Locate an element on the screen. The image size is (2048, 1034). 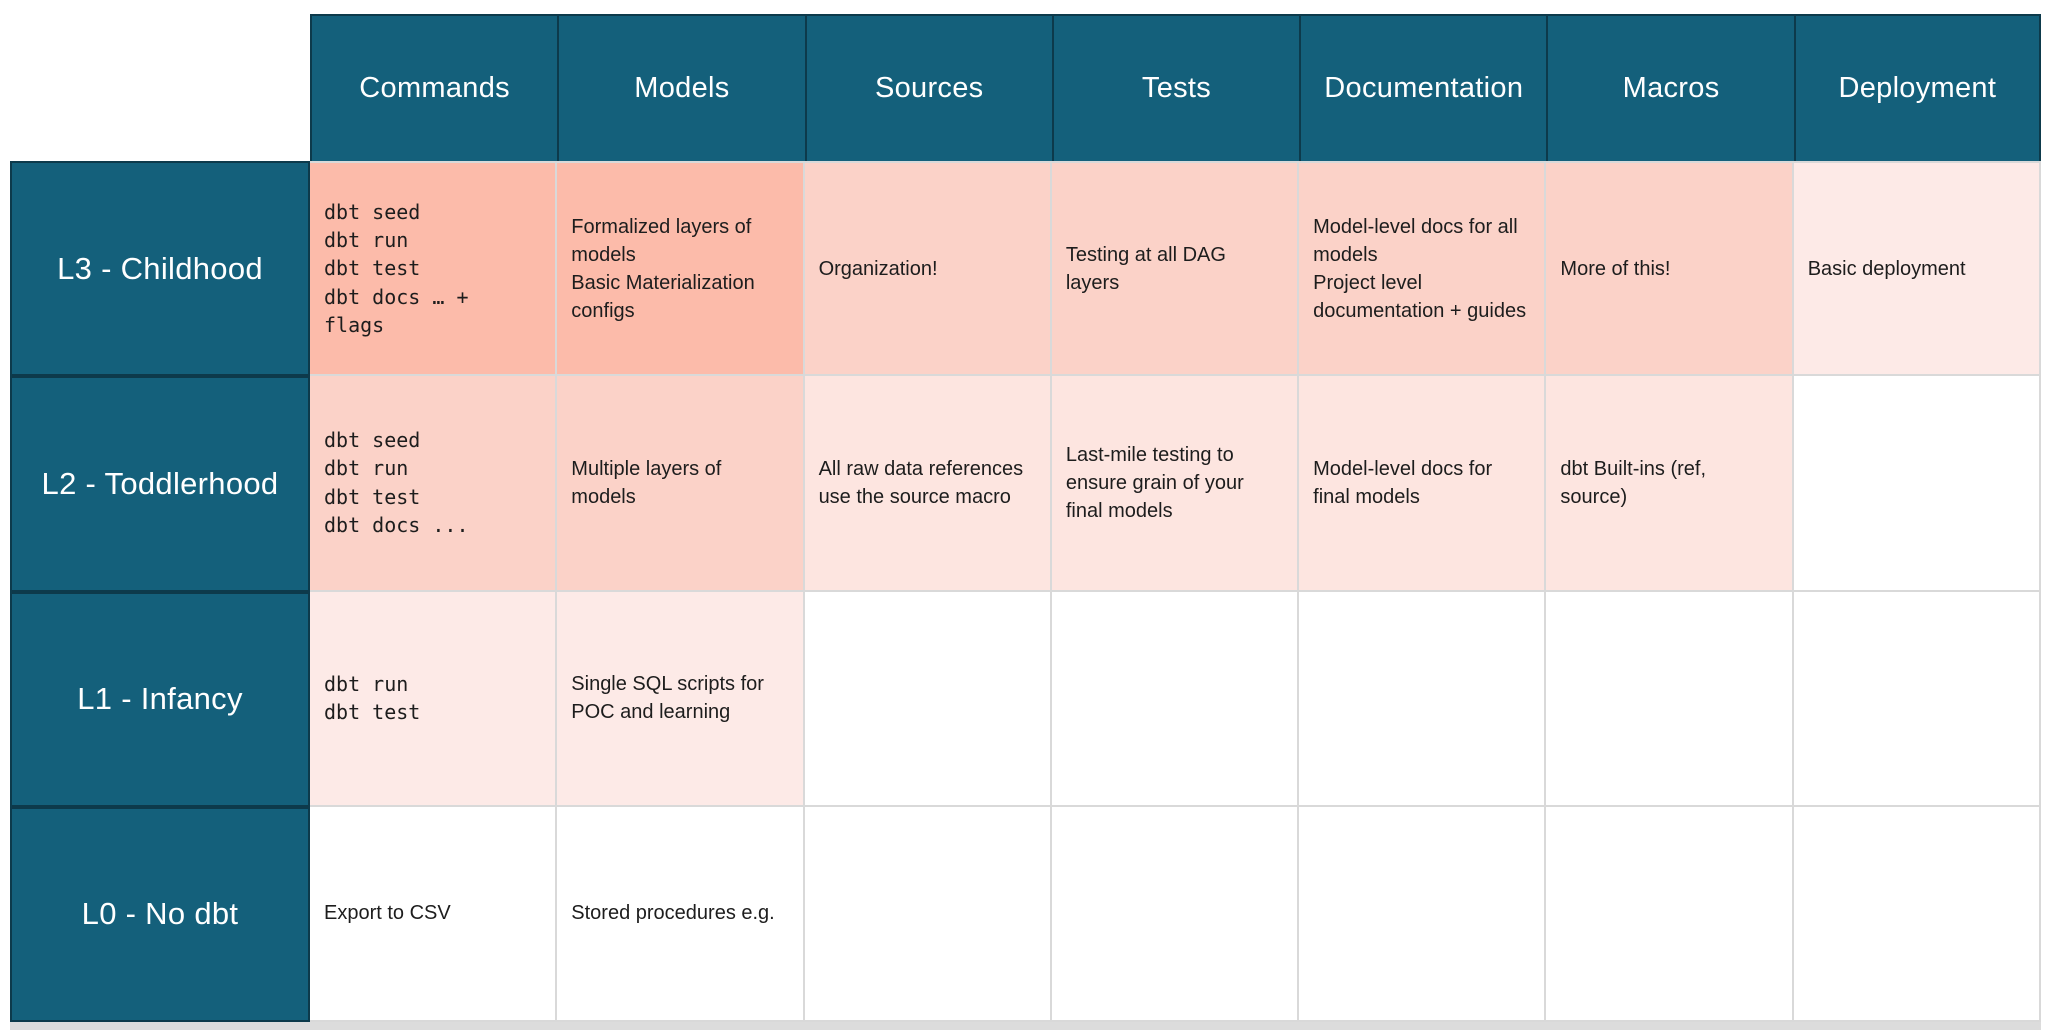
cell-l2-models: Multiple layers of models is located at coordinates (681, 484).